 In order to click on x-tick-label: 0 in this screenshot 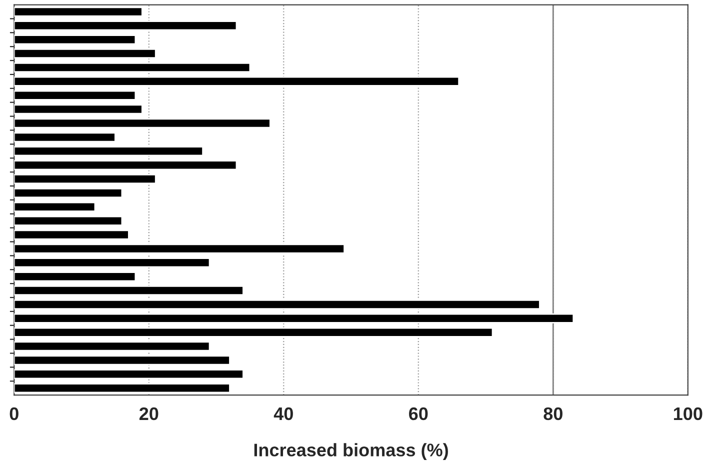, I will do `click(14, 413)`.